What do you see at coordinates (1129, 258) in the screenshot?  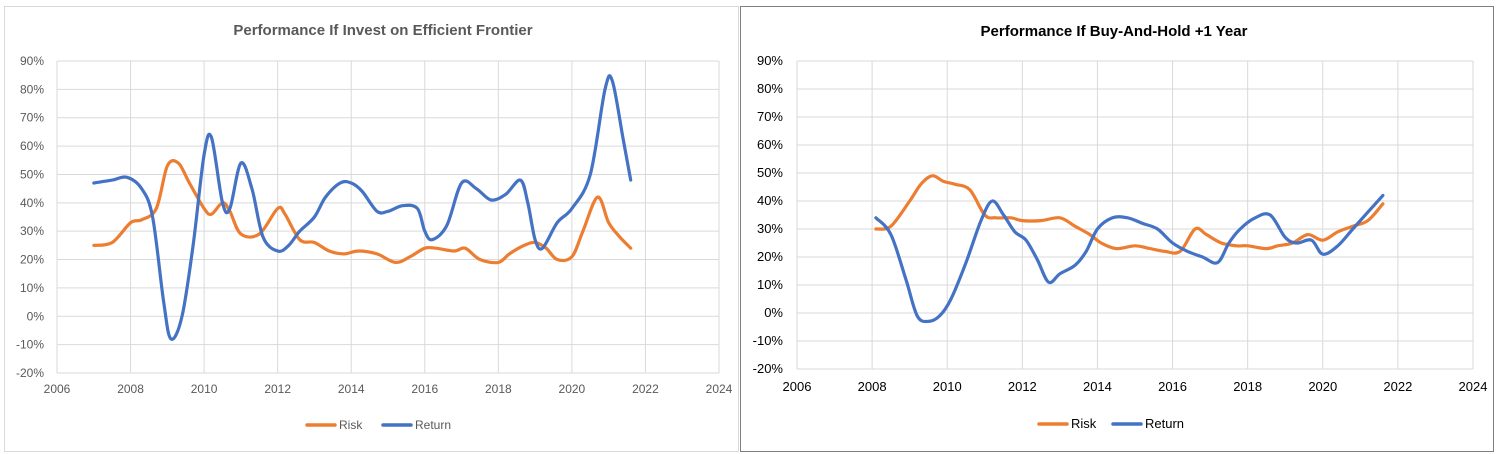 I see `series-line-return` at bounding box center [1129, 258].